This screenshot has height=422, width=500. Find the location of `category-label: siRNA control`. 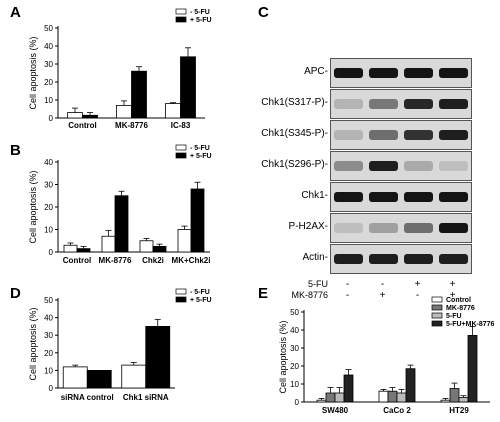

category-label: siRNA control is located at coordinates (87, 397).